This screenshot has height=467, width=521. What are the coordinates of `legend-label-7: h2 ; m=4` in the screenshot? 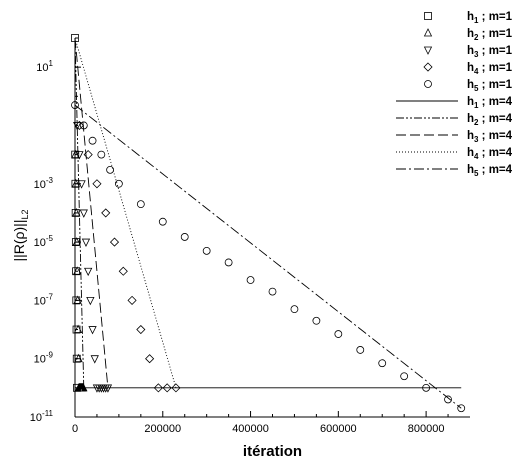 It's located at (490, 120).